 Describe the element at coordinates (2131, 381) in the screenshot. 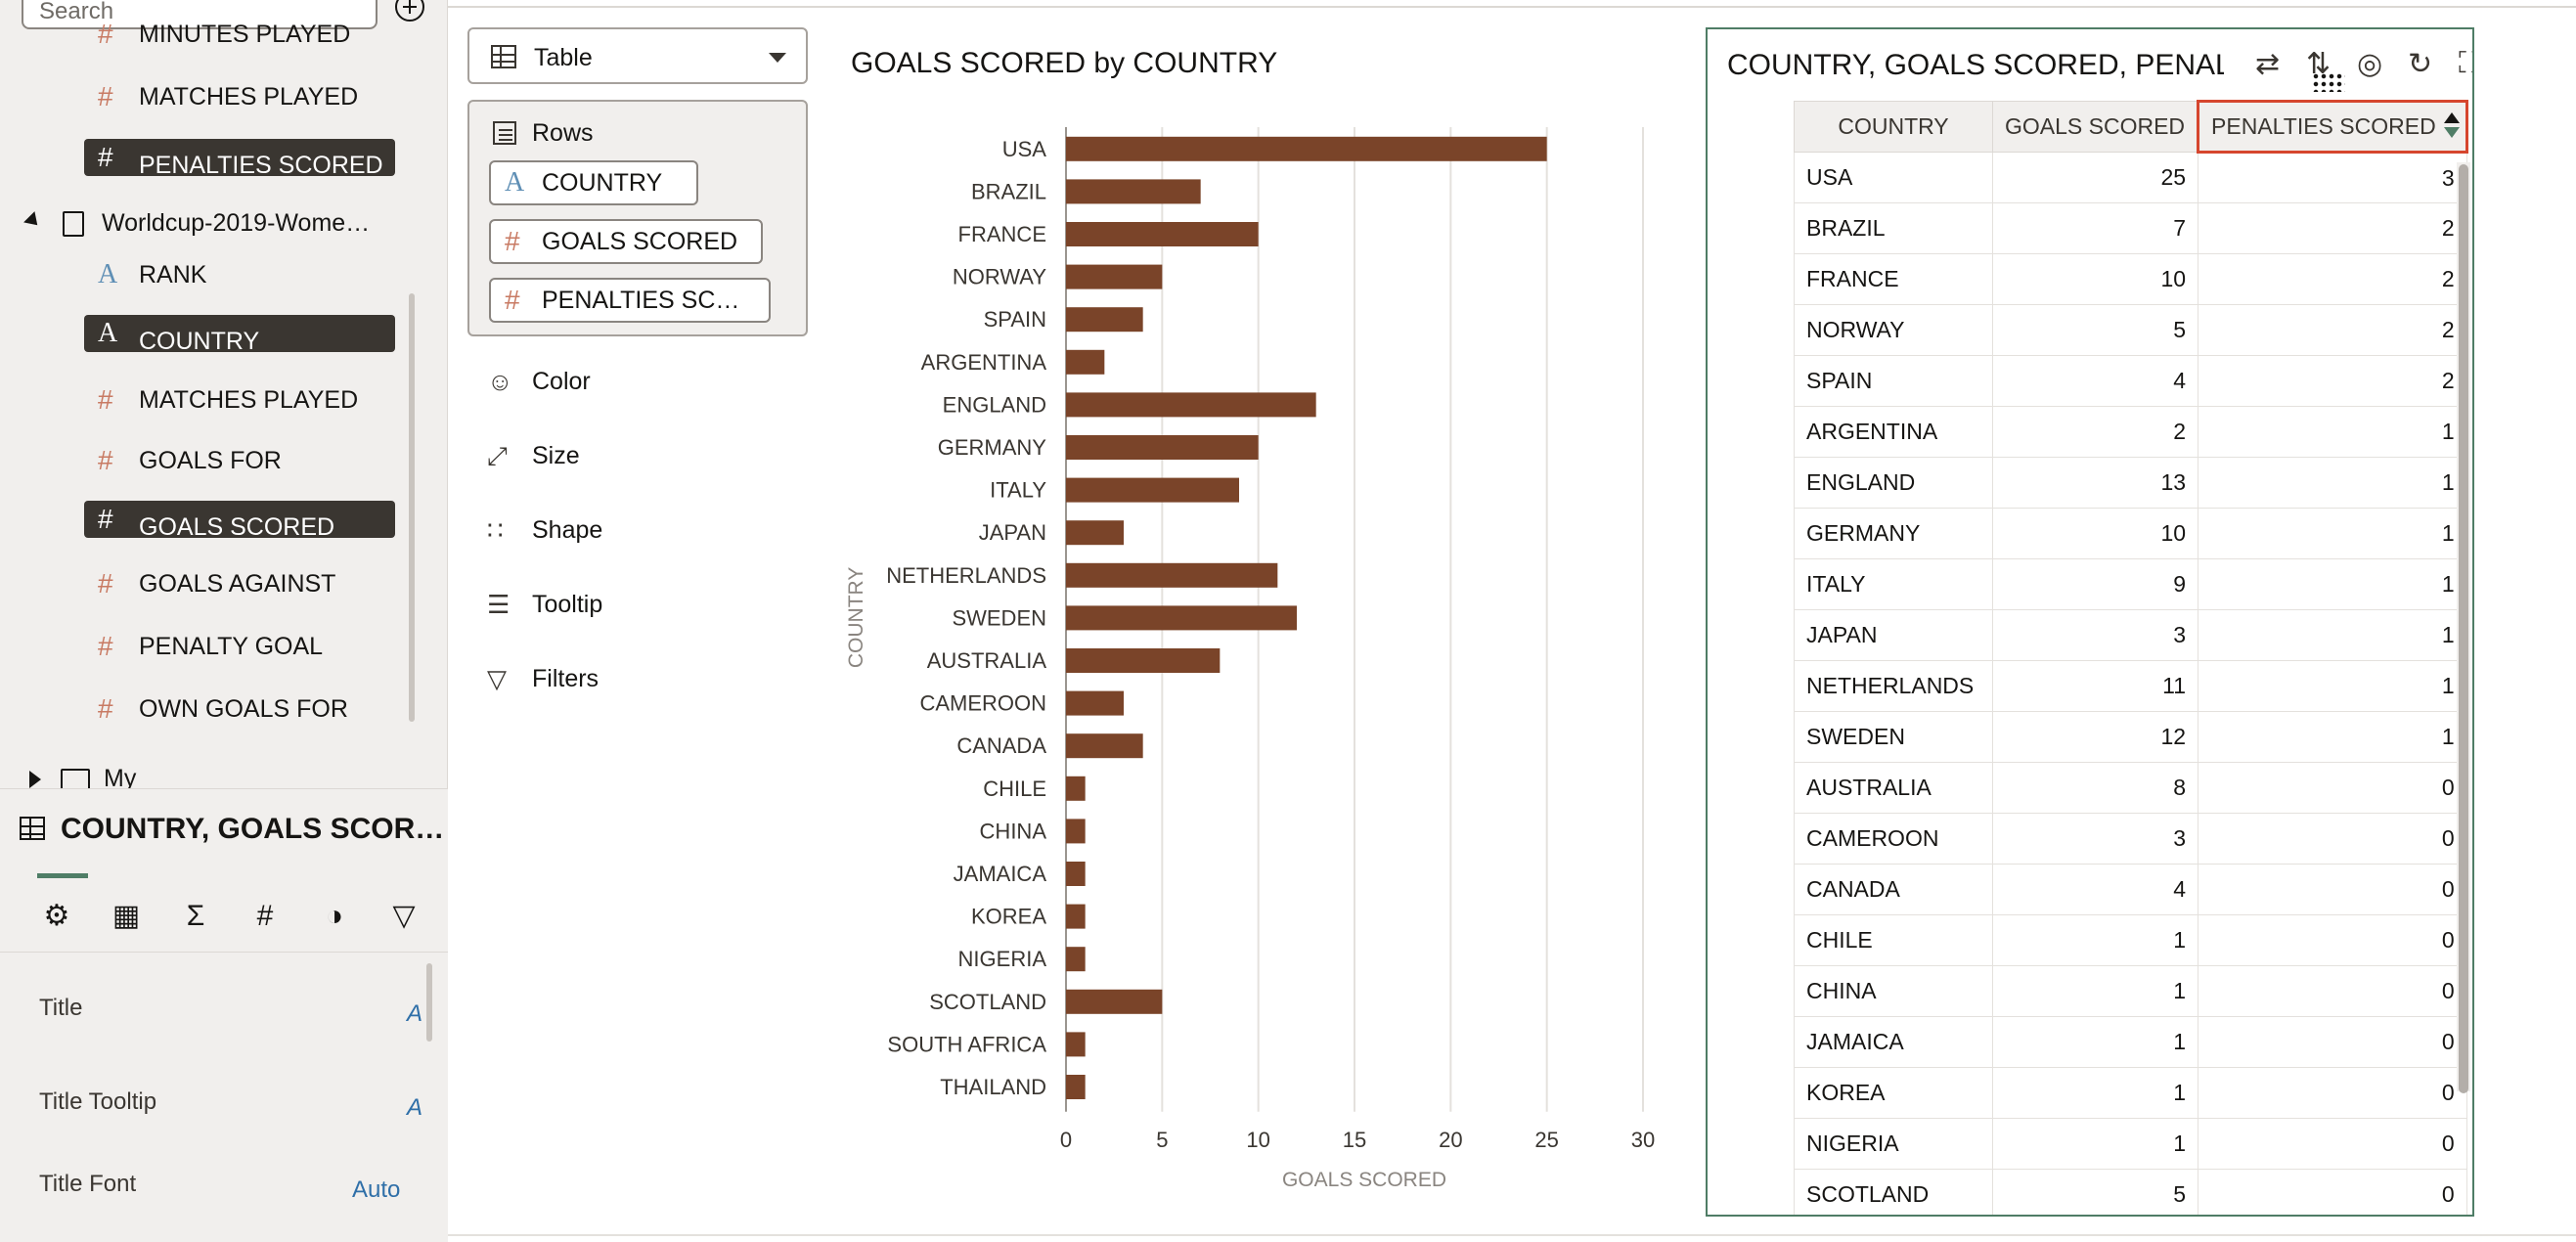

I see `table-row: SPAIN 4 2` at that location.